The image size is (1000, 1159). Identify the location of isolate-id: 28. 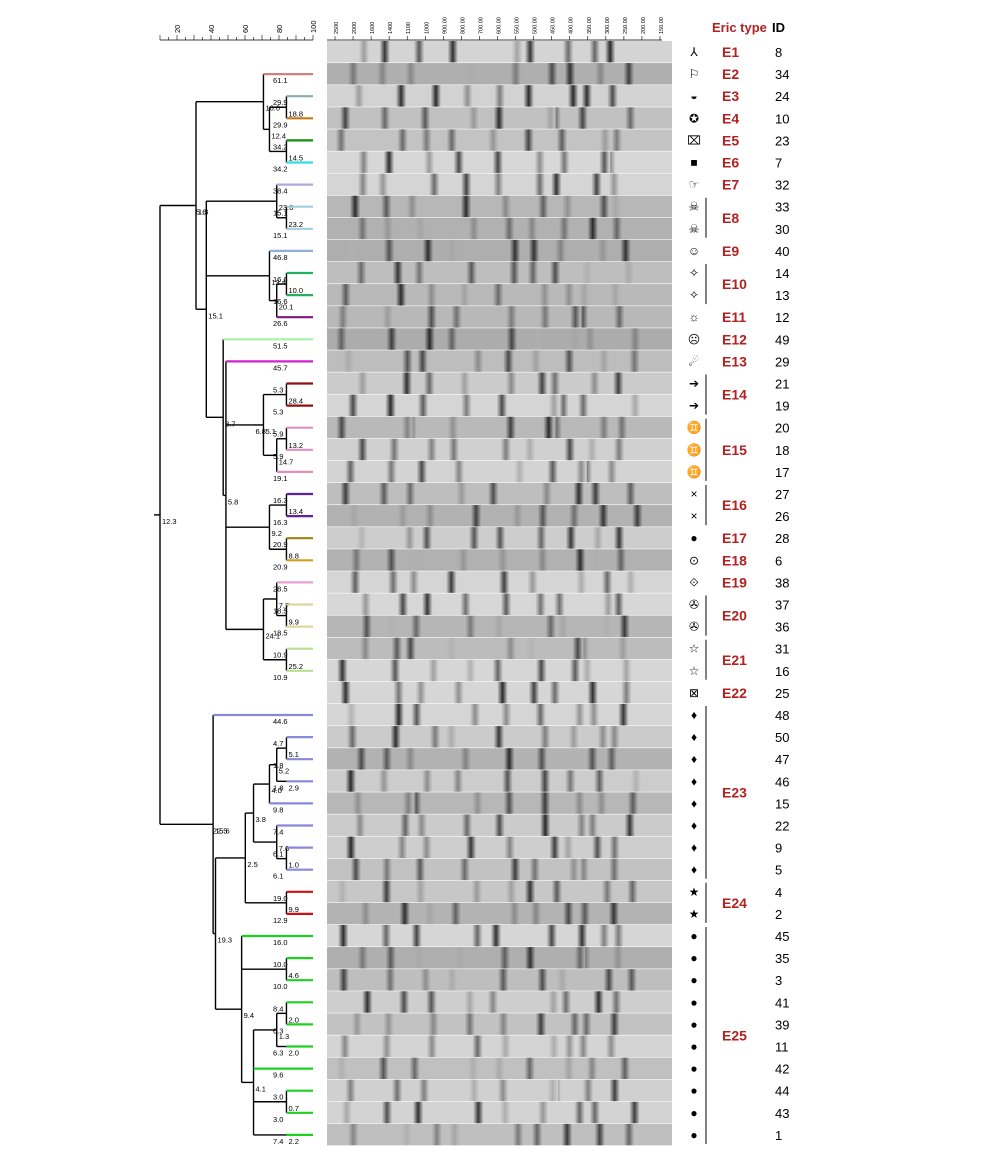
(782, 538).